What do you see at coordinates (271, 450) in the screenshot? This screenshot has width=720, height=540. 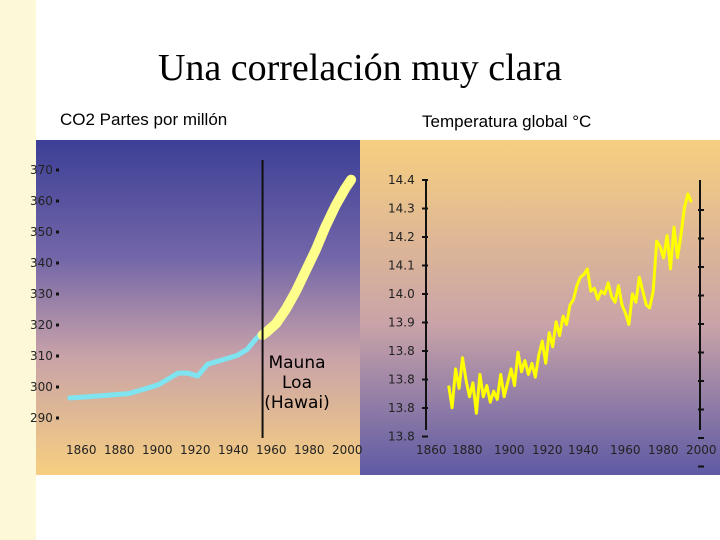 I see `co2-x-tick-label: 1960` at bounding box center [271, 450].